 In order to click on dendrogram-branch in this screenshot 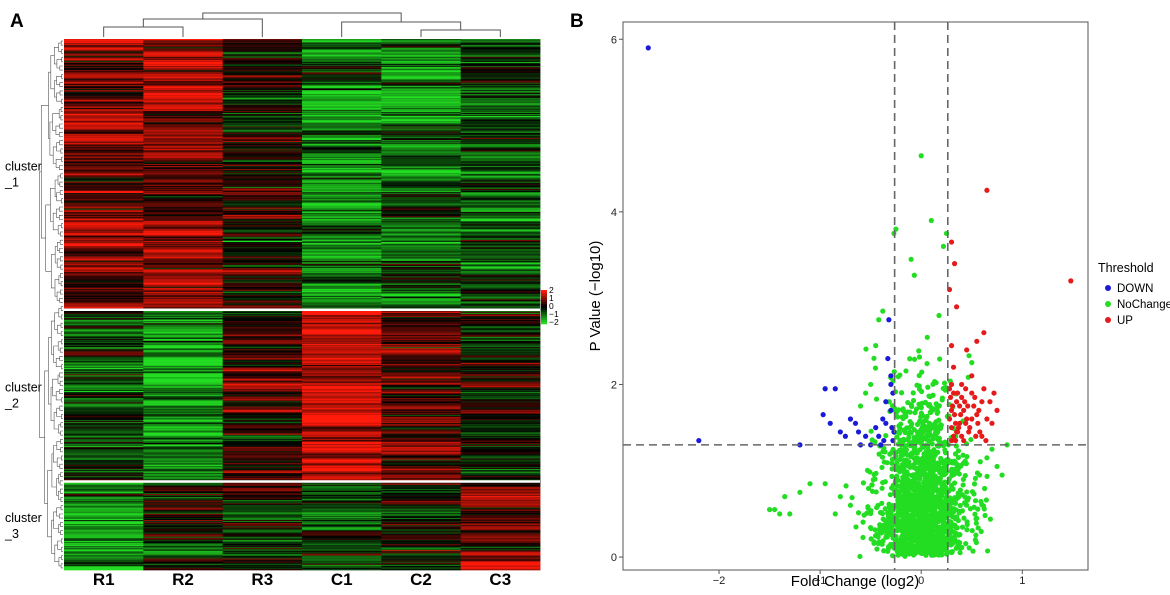, I will do `click(61, 267)`.